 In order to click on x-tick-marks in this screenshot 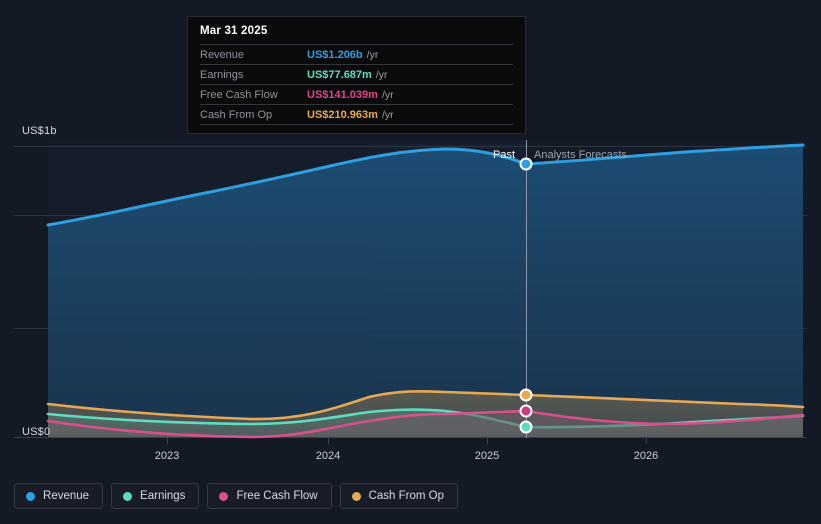, I will do `click(407, 441)`.